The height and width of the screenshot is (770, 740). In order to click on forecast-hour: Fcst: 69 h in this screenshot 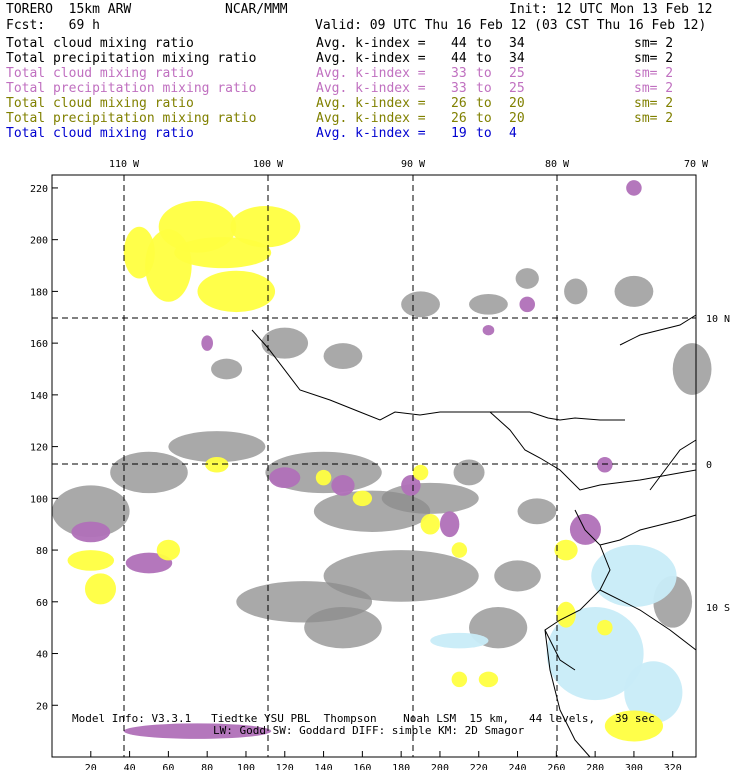, I will do `click(53, 25)`.